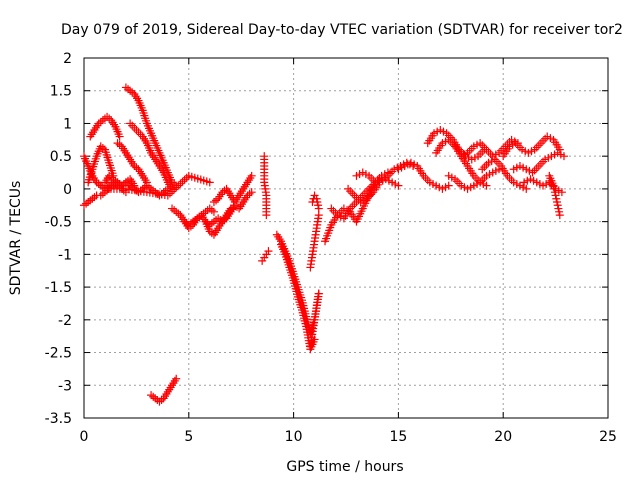 The image size is (640, 480). What do you see at coordinates (298, 297) in the screenshot?
I see `series-track-s` at bounding box center [298, 297].